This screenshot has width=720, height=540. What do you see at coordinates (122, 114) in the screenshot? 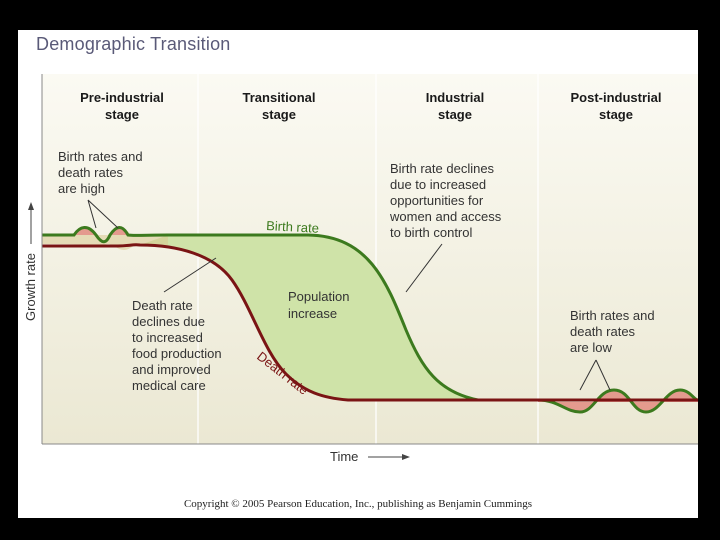
I see `stage-label-pre-industrial-sub: stage` at bounding box center [122, 114].